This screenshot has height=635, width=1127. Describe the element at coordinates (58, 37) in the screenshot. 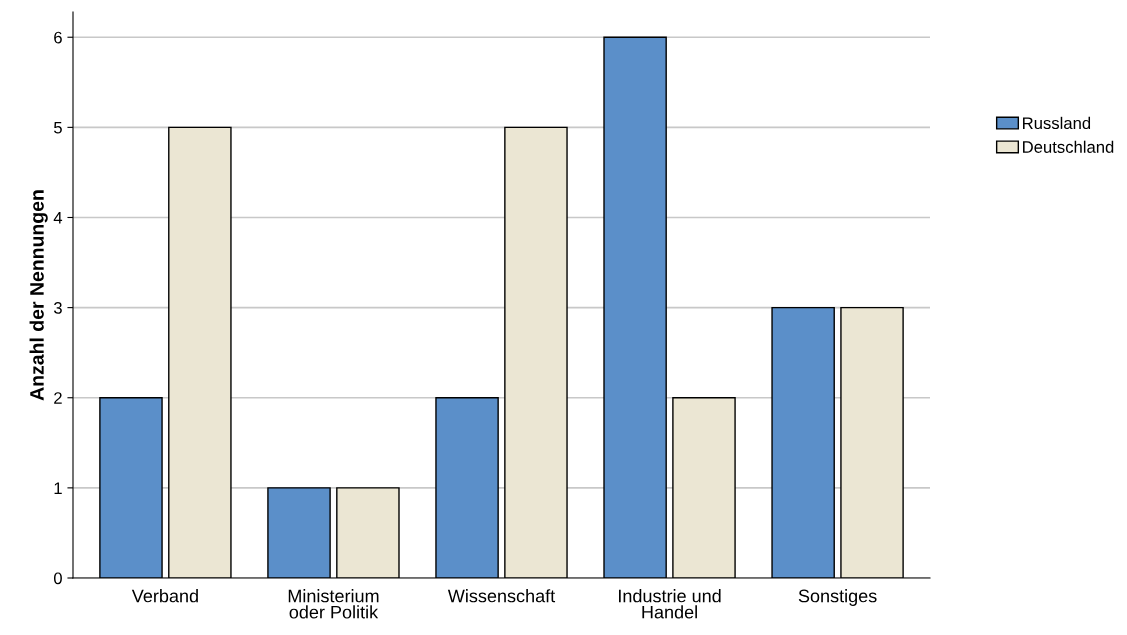

I see `y-tick-label: 6` at that location.